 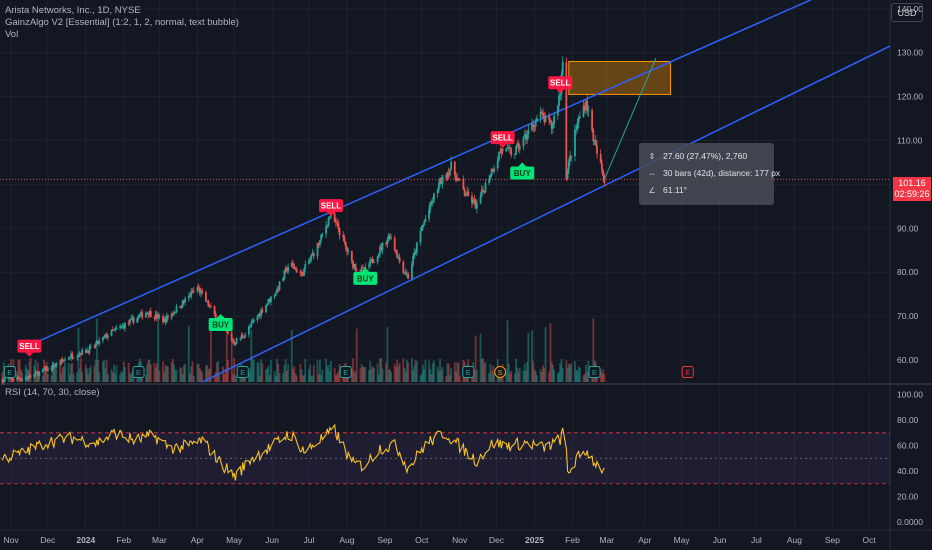 What do you see at coordinates (73, 10) in the screenshot?
I see `symbol-title: Arista Networks, Inc., 1D, NYSE` at bounding box center [73, 10].